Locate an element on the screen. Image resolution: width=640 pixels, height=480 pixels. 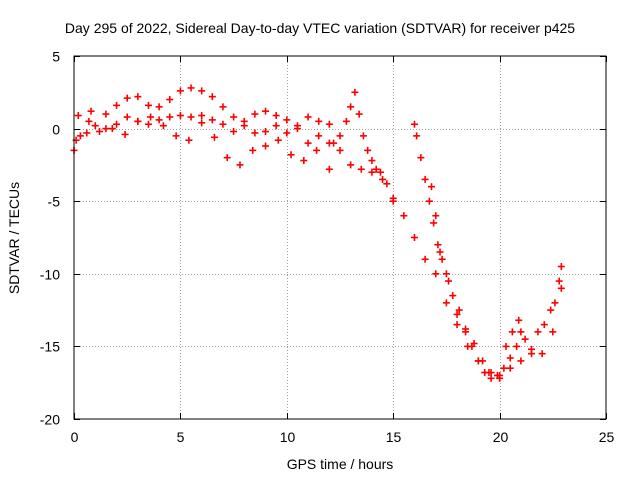
y-tick-label: 0 is located at coordinates (56, 130).